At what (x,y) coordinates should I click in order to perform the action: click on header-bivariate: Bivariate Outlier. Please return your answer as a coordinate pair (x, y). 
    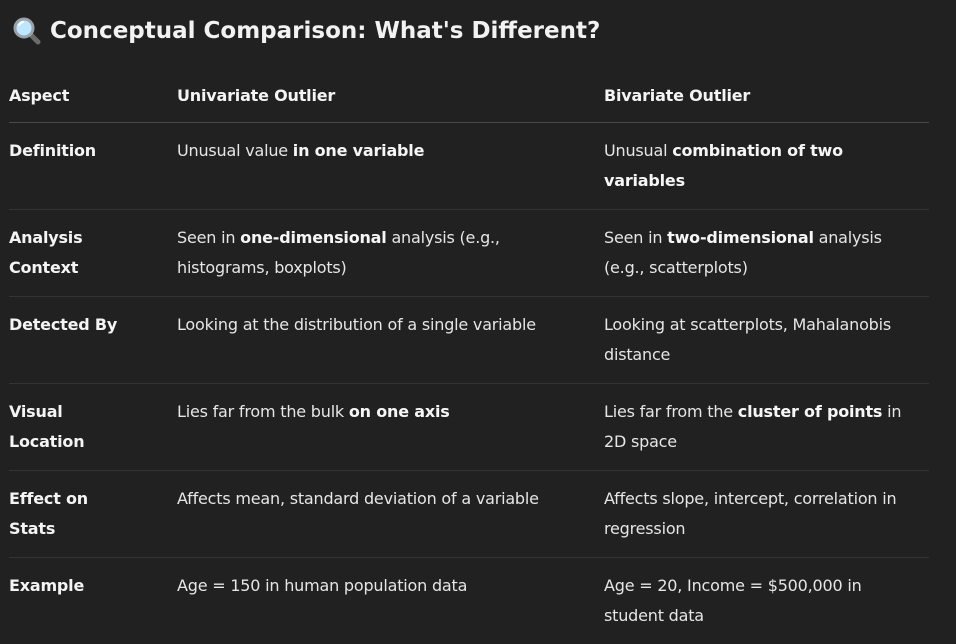
    Looking at the image, I should click on (766, 95).